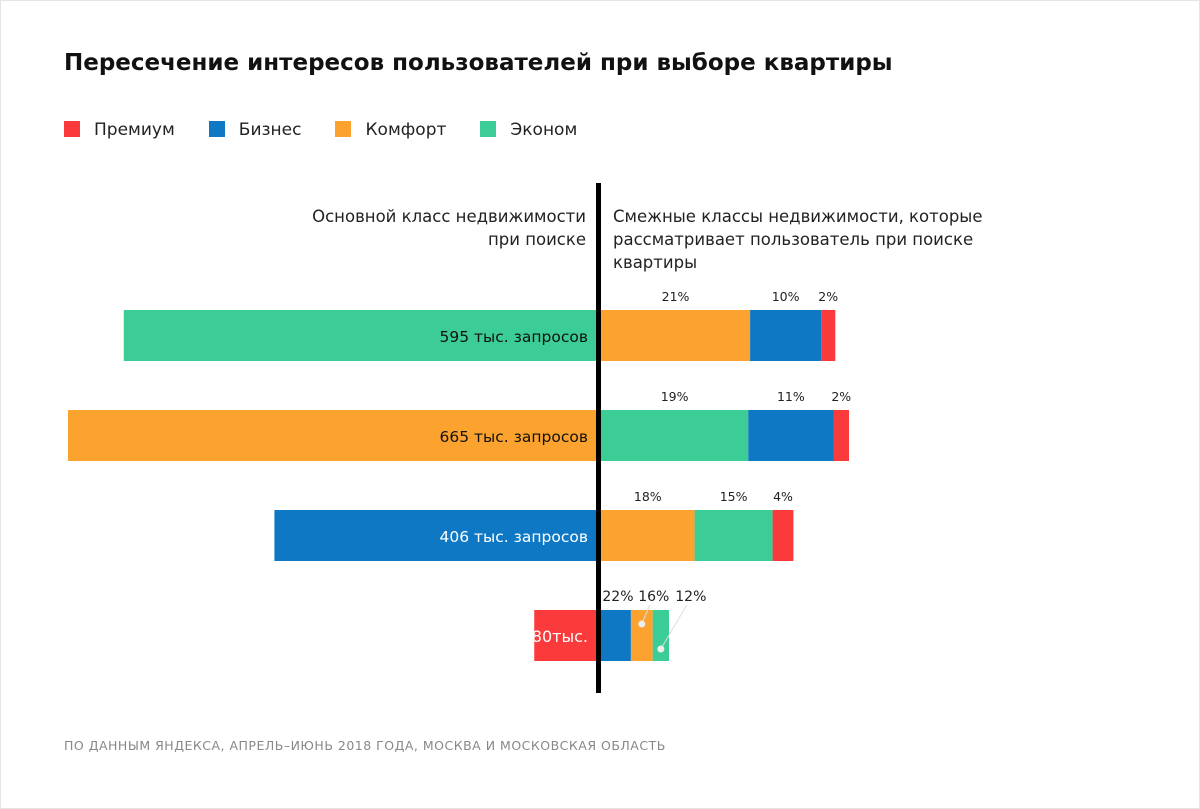 Image resolution: width=1200 pixels, height=809 pixels. What do you see at coordinates (320, 130) in the screenshot?
I see `legend: Премиум Бизнес Комфорт Эконом` at bounding box center [320, 130].